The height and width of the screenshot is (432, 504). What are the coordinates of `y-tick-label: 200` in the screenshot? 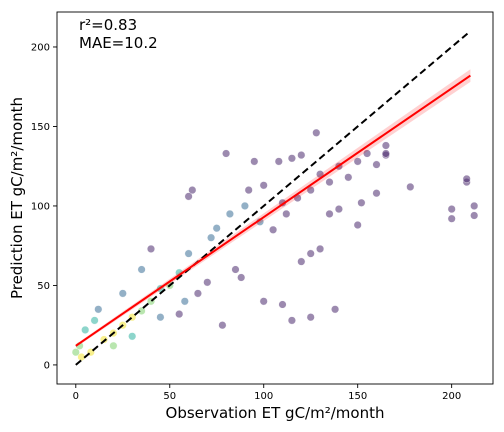 It's located at (40, 47).